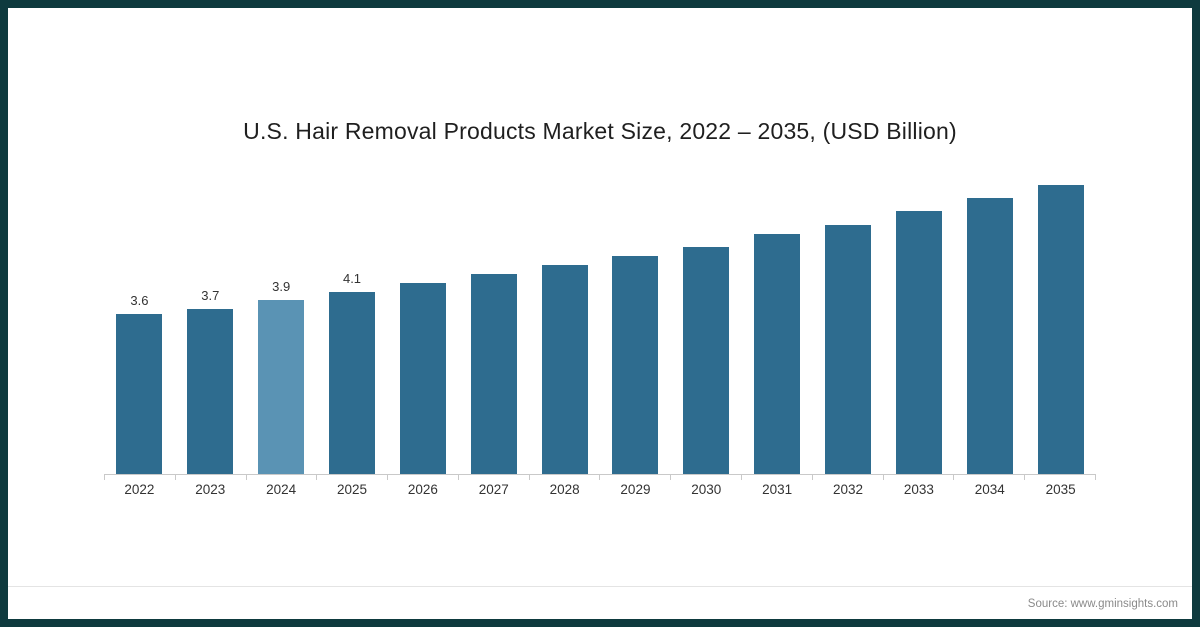 This screenshot has height=627, width=1200. Describe the element at coordinates (422, 489) in the screenshot. I see `year-label: 2026` at that location.